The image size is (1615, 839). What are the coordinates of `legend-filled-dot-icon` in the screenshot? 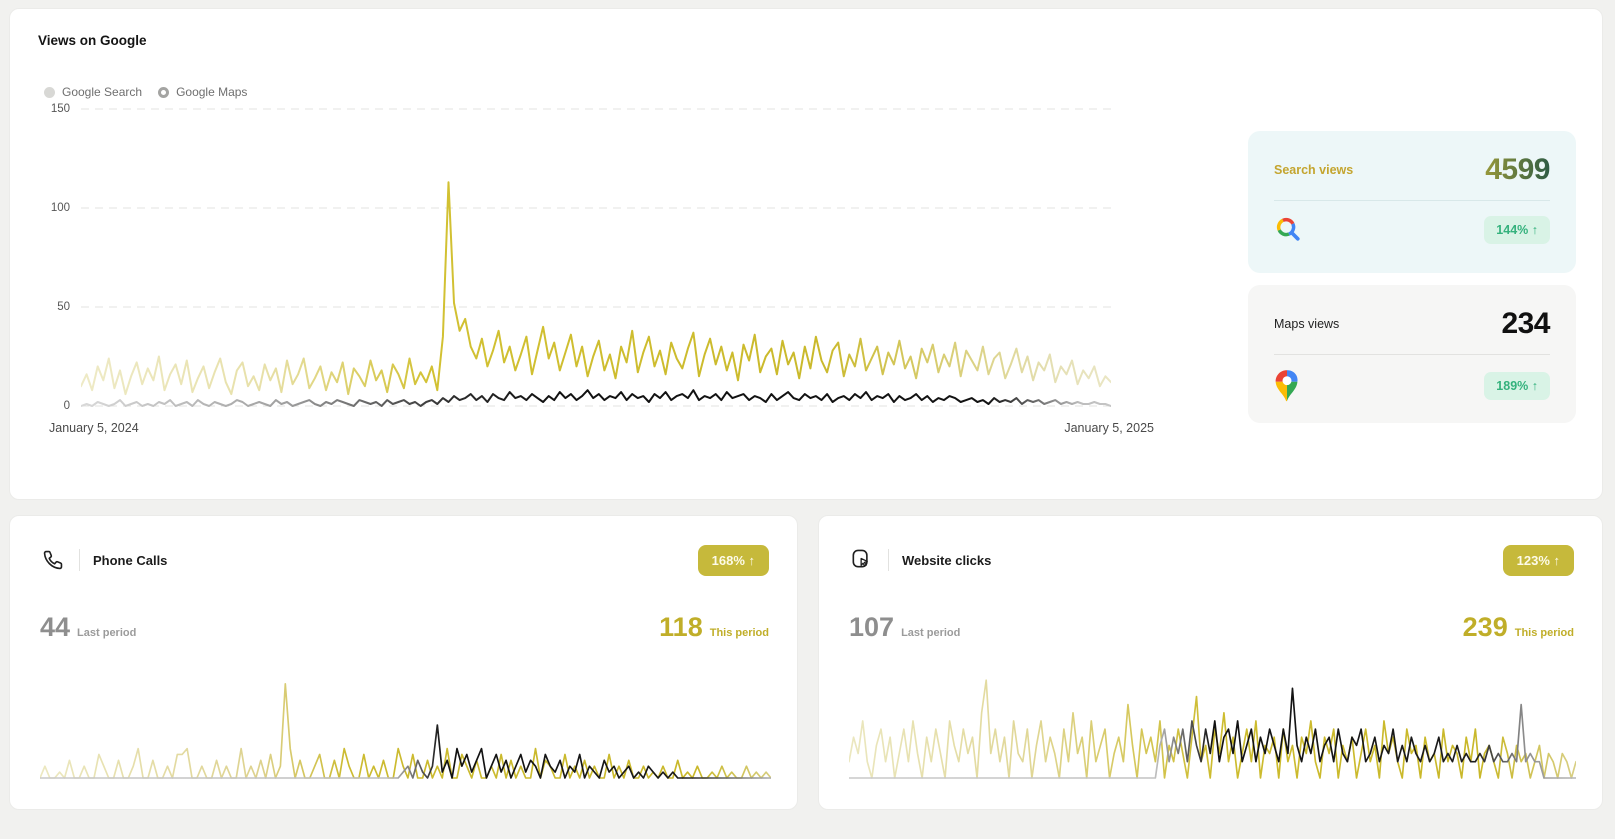 It's located at (49, 92).